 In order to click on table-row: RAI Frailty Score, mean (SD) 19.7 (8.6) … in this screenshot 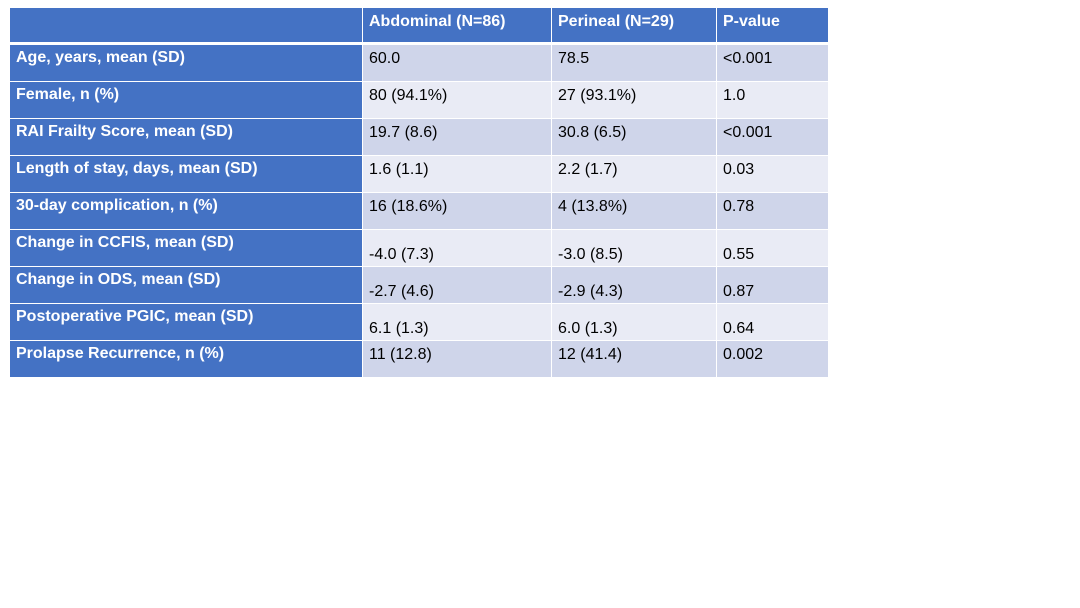, I will do `click(419, 137)`.